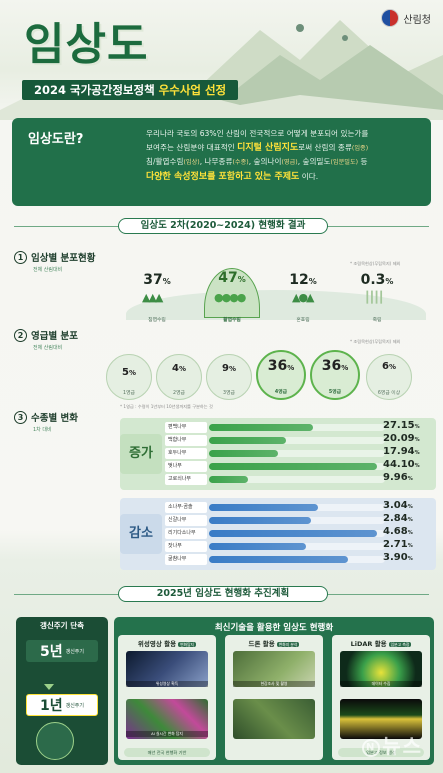 Image resolution: width=443 pixels, height=773 pixels. I want to click on stat-label: 활엽수림, so click(232, 320).